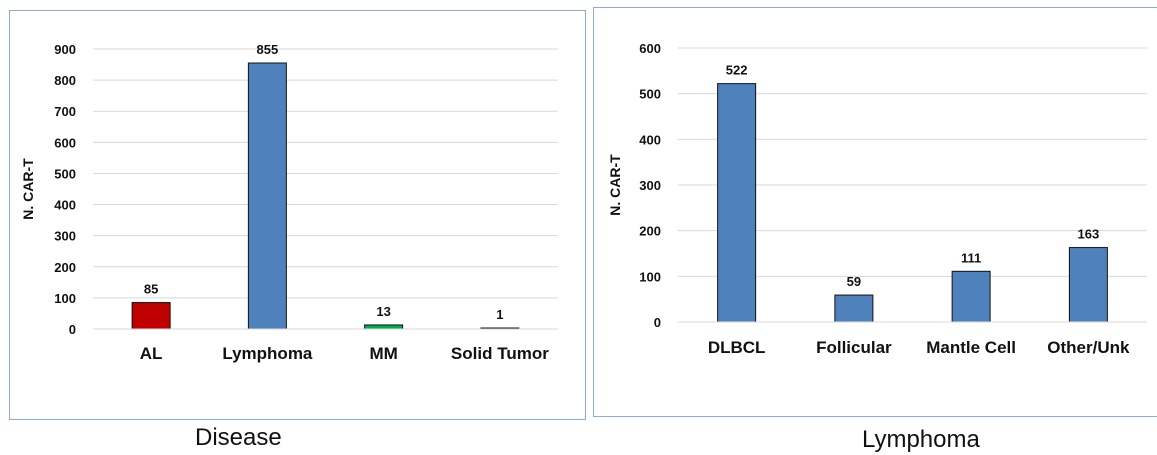 The height and width of the screenshot is (455, 1157). I want to click on data-label: 111, so click(971, 257).